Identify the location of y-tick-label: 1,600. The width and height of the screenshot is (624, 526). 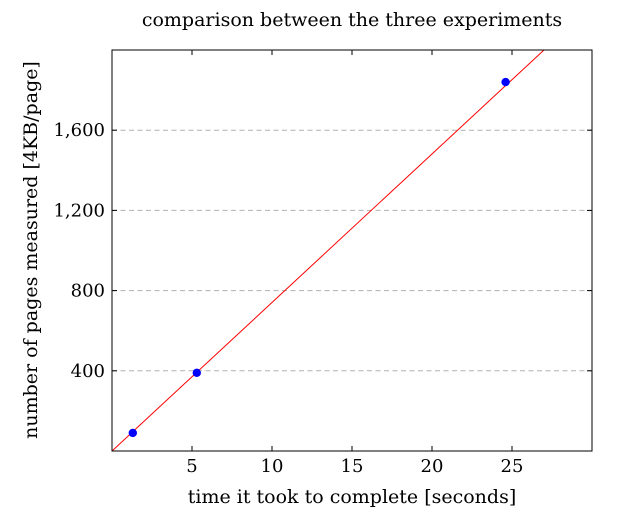
(79, 130).